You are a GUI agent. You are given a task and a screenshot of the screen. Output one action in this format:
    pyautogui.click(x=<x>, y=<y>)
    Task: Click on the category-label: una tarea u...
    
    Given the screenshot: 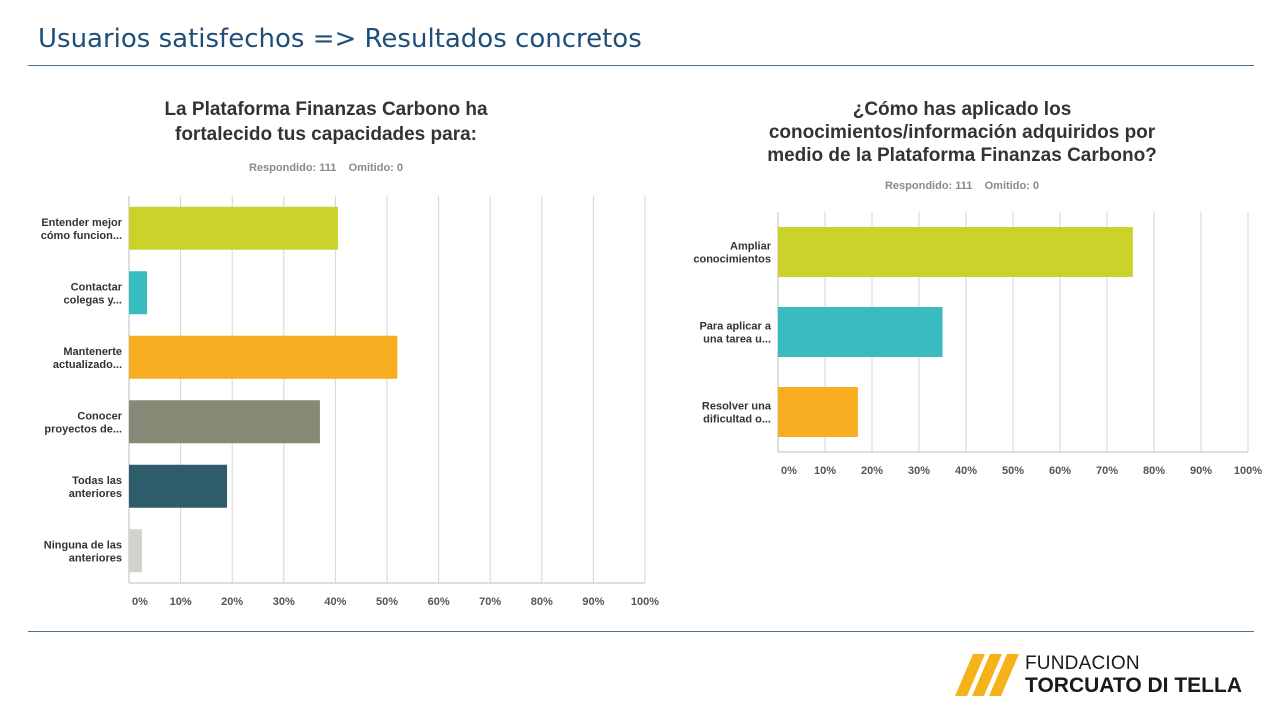 What is the action you would take?
    pyautogui.click(x=737, y=340)
    